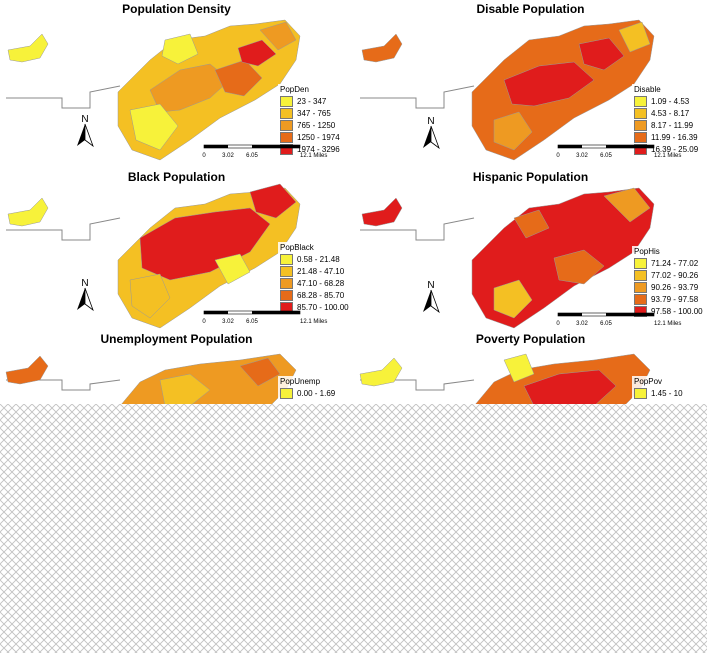 This screenshot has height=653, width=707. Describe the element at coordinates (307, 393) in the screenshot. I see `legend-item: 0.00 - 1.69` at that location.